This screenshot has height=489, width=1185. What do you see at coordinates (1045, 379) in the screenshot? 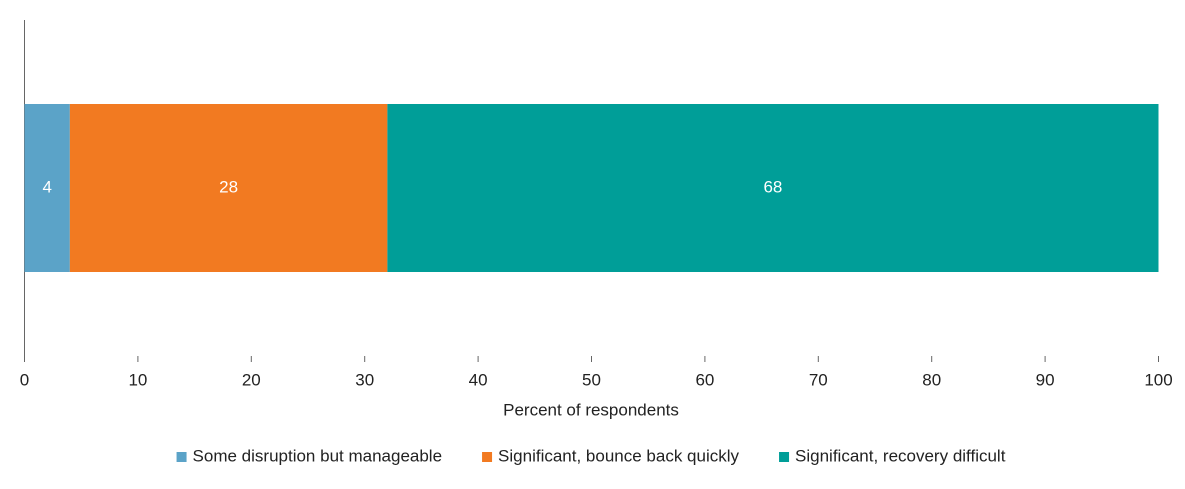
I see `x-tick-label: 90` at bounding box center [1045, 379].